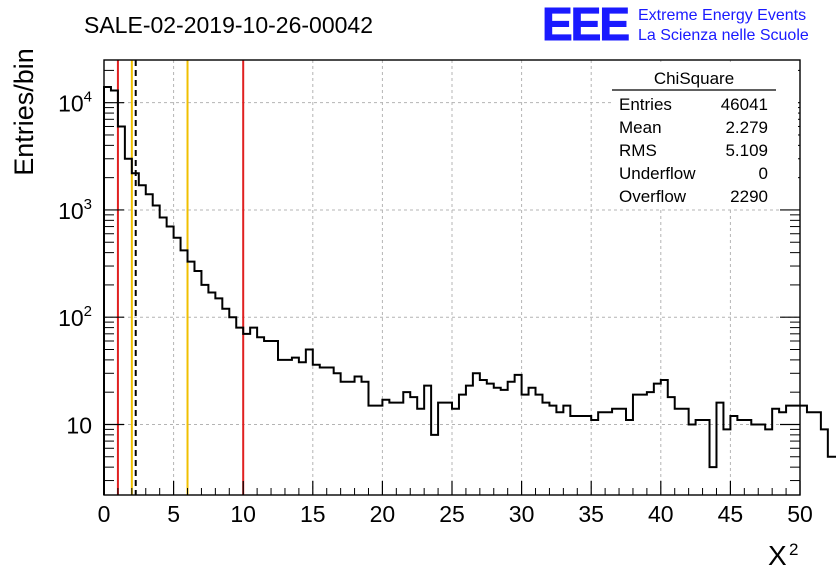  I want to click on y-tick-label: 10⁴, so click(75, 103).